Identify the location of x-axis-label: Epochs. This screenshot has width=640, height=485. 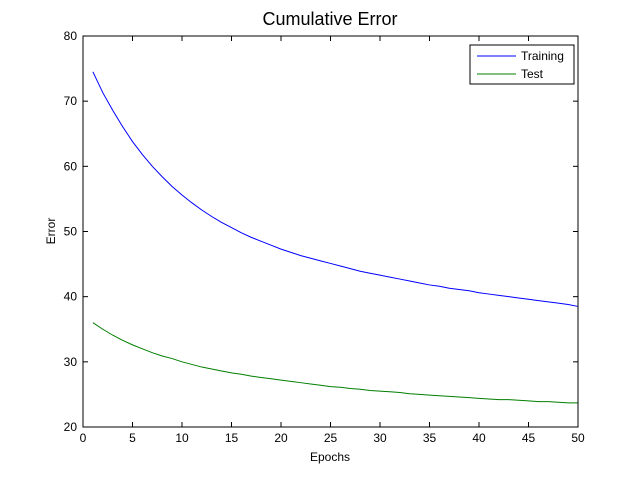
(330, 457).